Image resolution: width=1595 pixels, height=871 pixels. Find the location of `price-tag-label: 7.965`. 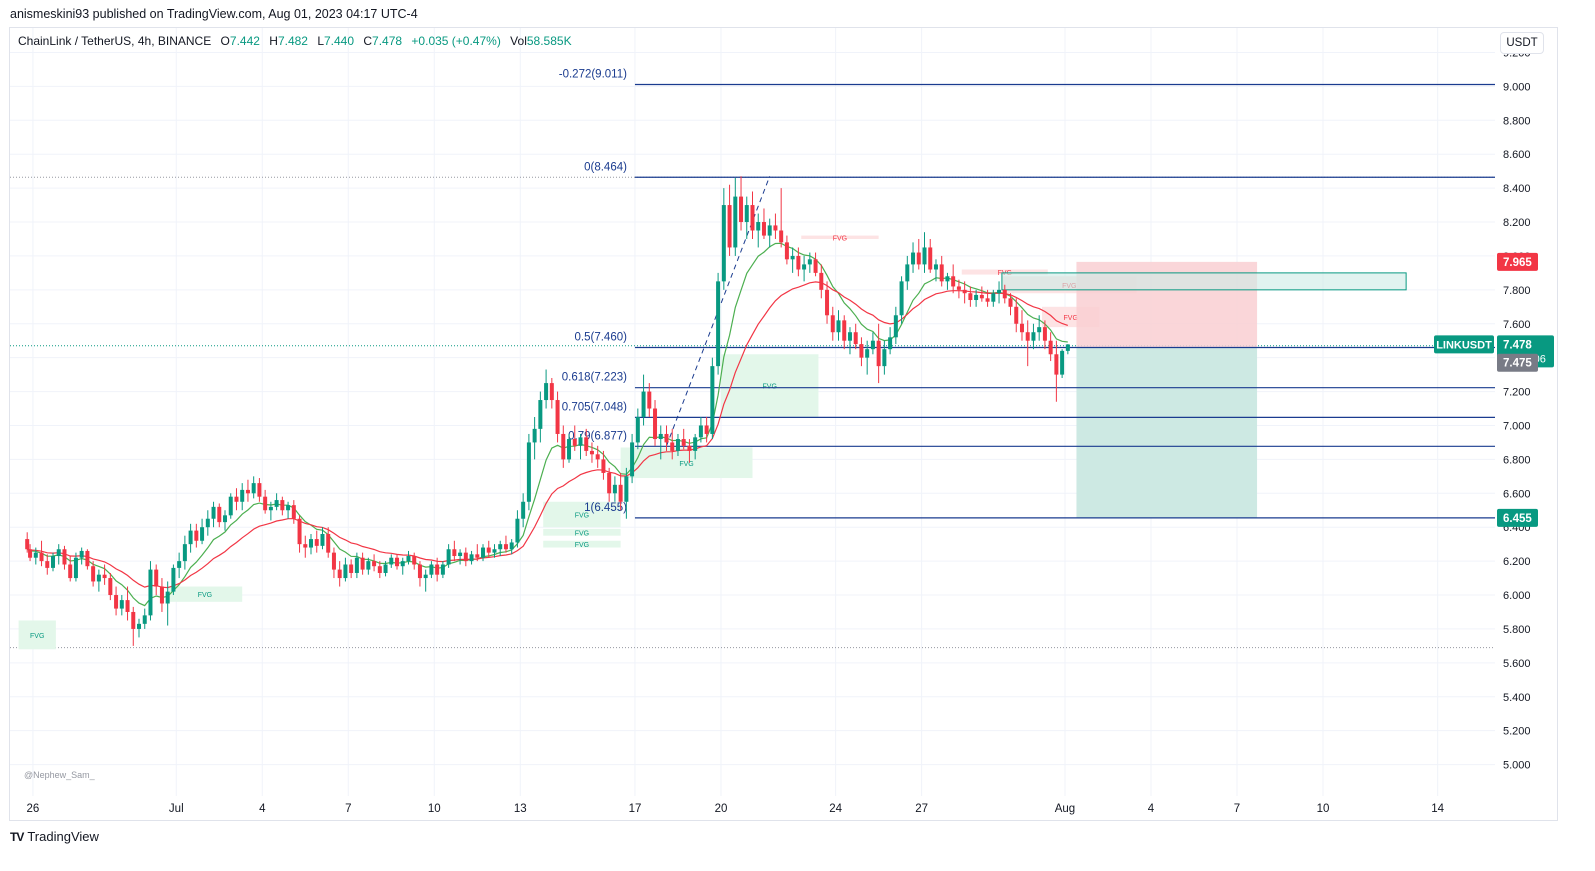

price-tag-label: 7.965 is located at coordinates (1517, 263).